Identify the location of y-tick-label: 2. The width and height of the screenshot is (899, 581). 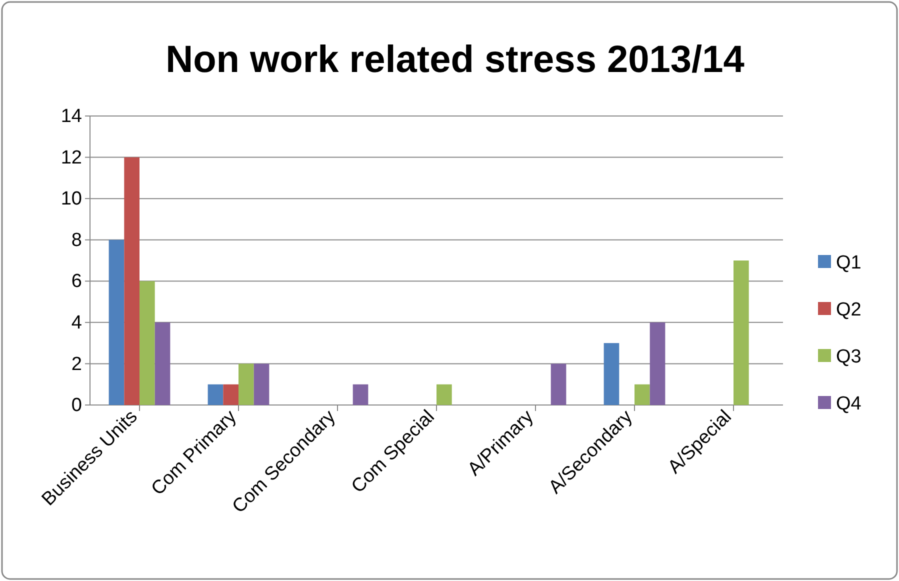
(76, 364).